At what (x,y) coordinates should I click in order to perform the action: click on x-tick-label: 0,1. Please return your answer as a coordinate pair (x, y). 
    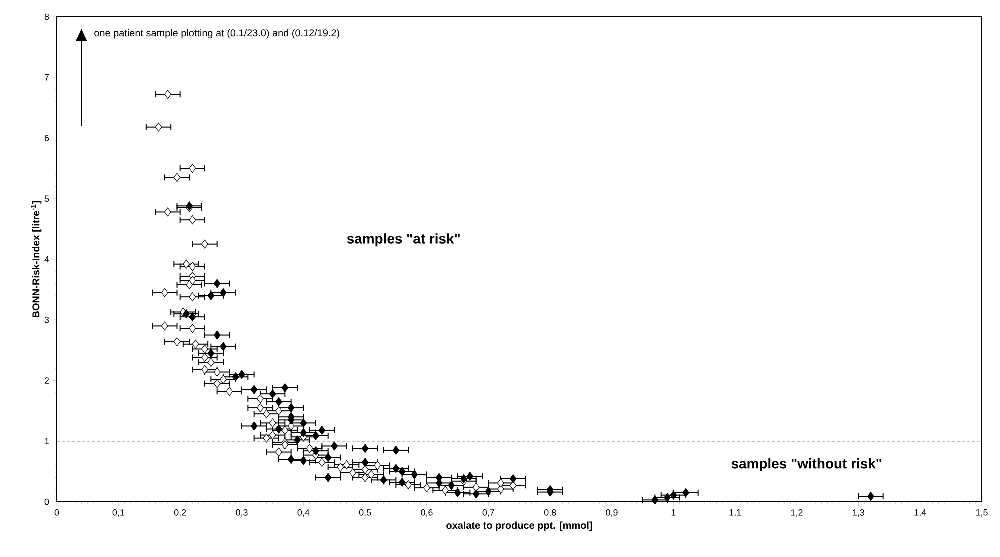
    Looking at the image, I should click on (118, 513).